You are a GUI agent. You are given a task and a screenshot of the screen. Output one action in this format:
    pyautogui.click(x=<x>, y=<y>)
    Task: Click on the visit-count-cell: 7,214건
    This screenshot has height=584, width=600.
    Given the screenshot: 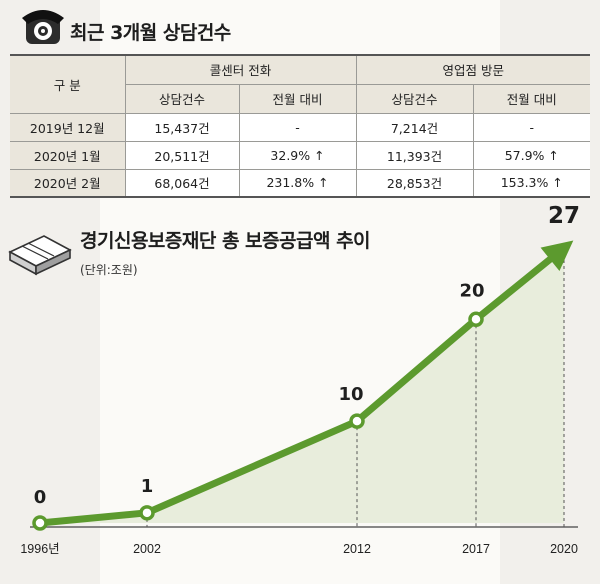 What is the action you would take?
    pyautogui.click(x=414, y=127)
    